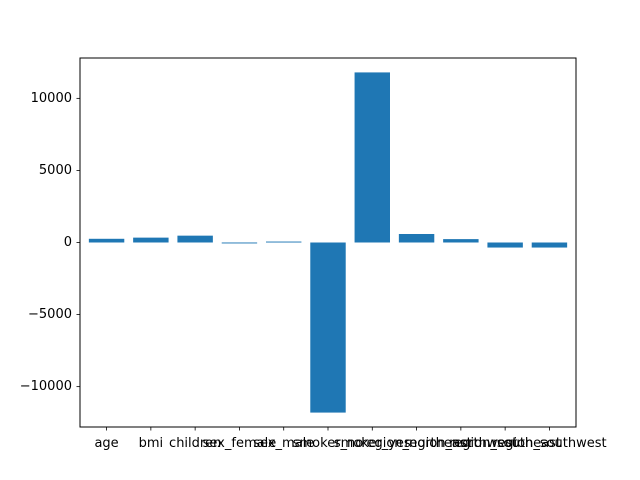  What do you see at coordinates (68, 242) in the screenshot?
I see `y-tick-label: 0` at bounding box center [68, 242].